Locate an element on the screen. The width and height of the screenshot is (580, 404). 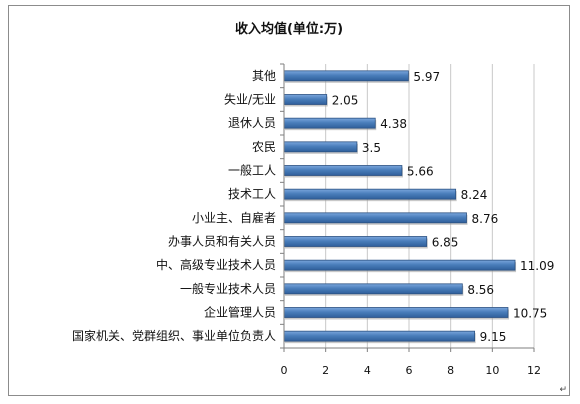
category-label: 农民 is located at coordinates (264, 147).